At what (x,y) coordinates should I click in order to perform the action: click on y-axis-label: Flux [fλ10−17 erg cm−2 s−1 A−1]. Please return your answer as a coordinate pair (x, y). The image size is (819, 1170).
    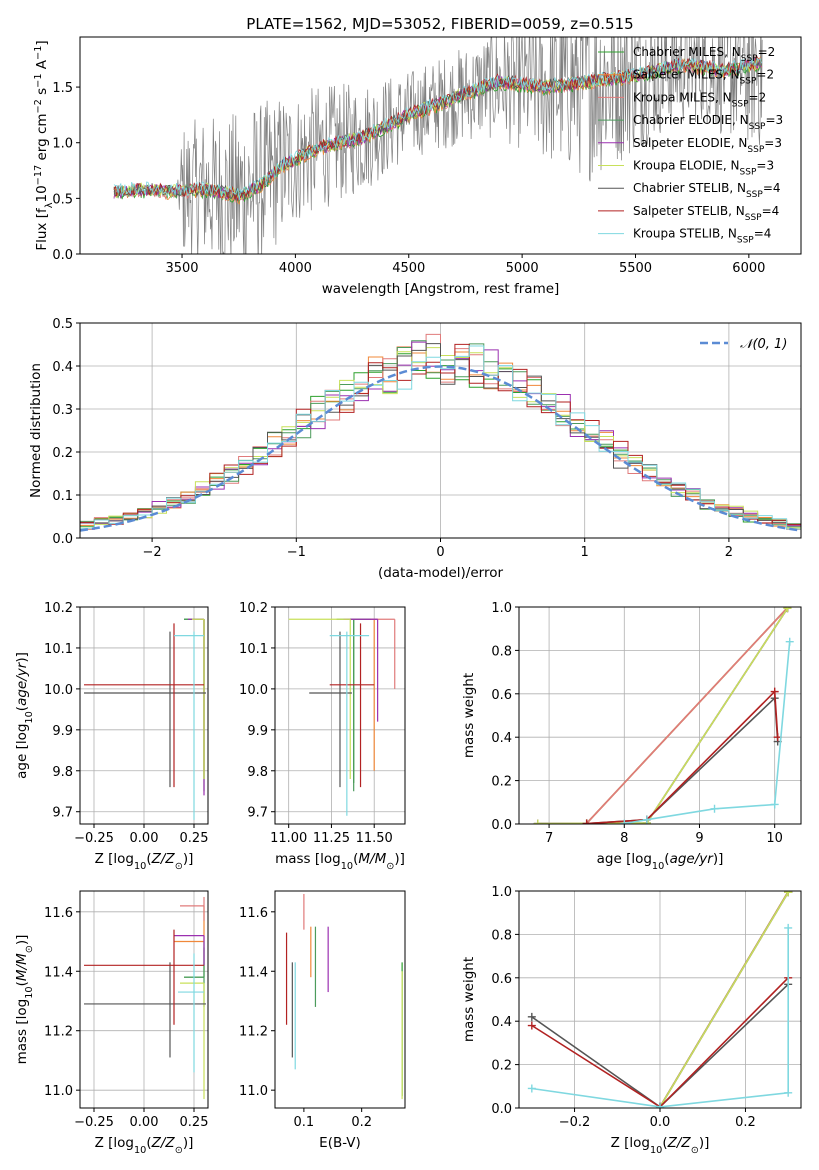
    Looking at the image, I should click on (44, 145).